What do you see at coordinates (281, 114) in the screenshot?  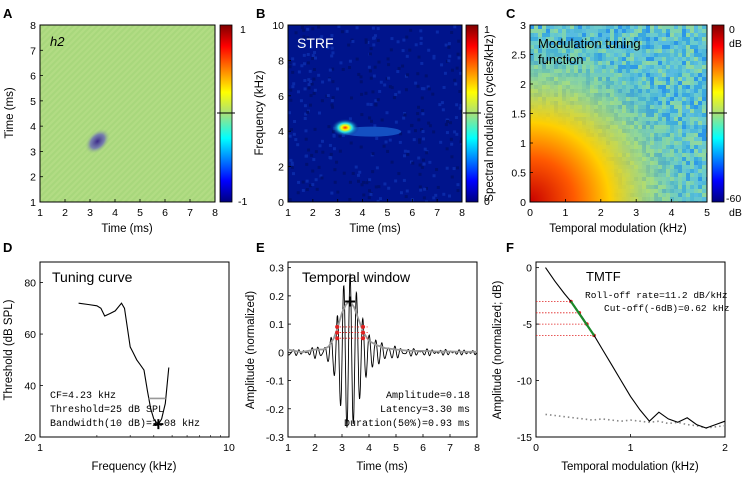 I see `panel-b-yticks: 0 2 4 6 8 10` at bounding box center [281, 114].